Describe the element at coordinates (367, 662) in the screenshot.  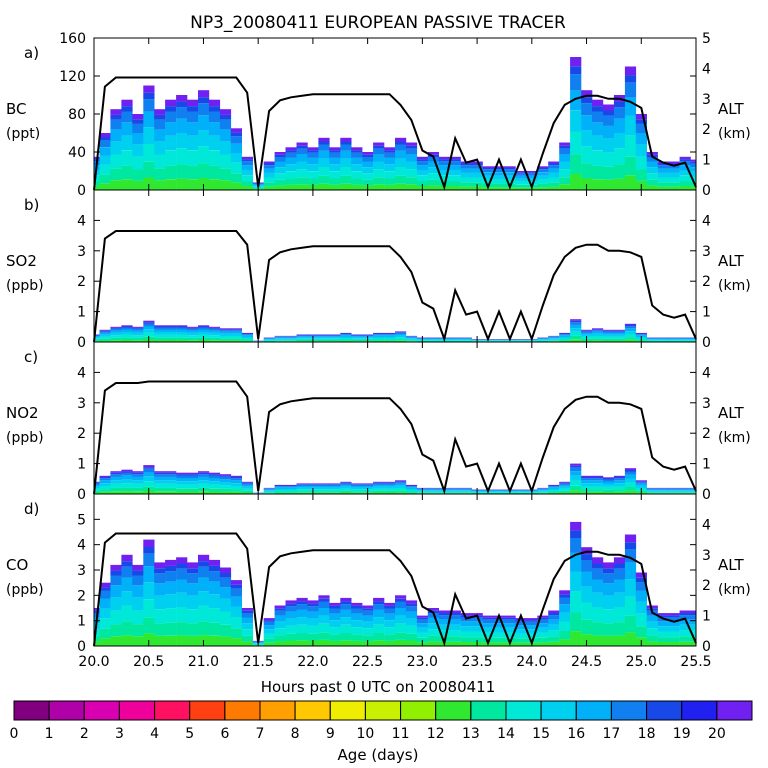
I see `x-tick-label: 22.5` at that location.